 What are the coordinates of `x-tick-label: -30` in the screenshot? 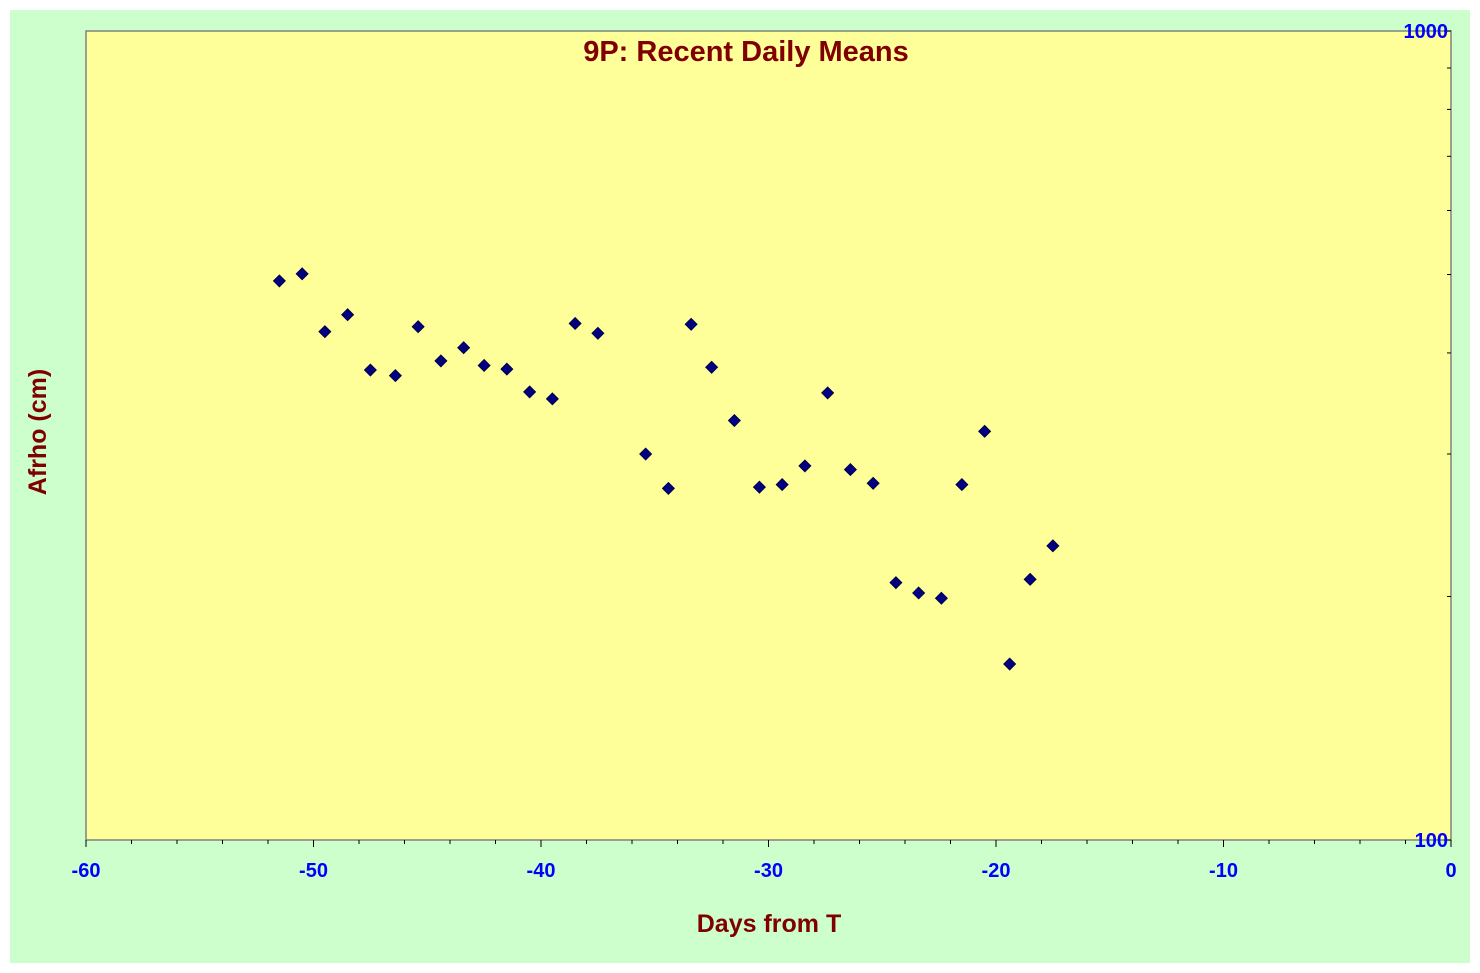 It's located at (768, 871).